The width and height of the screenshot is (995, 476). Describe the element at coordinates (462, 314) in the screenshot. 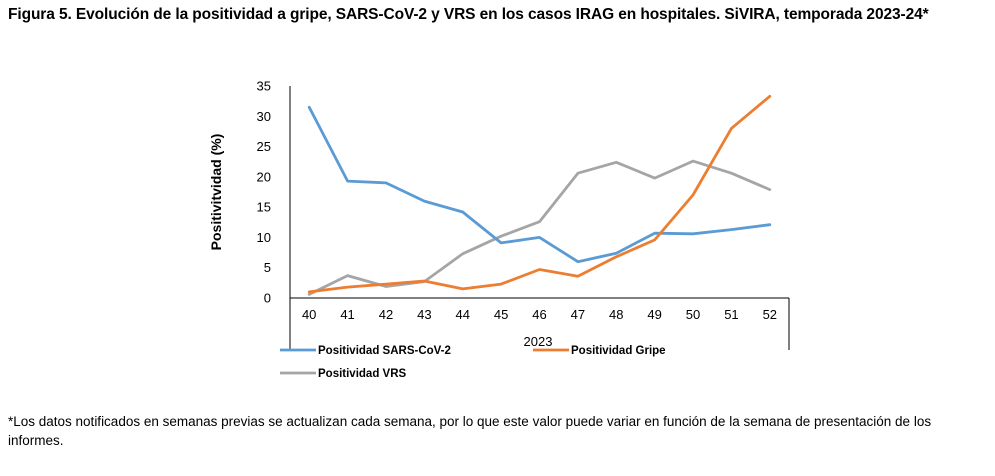

I see `x-tick-label: 44` at that location.